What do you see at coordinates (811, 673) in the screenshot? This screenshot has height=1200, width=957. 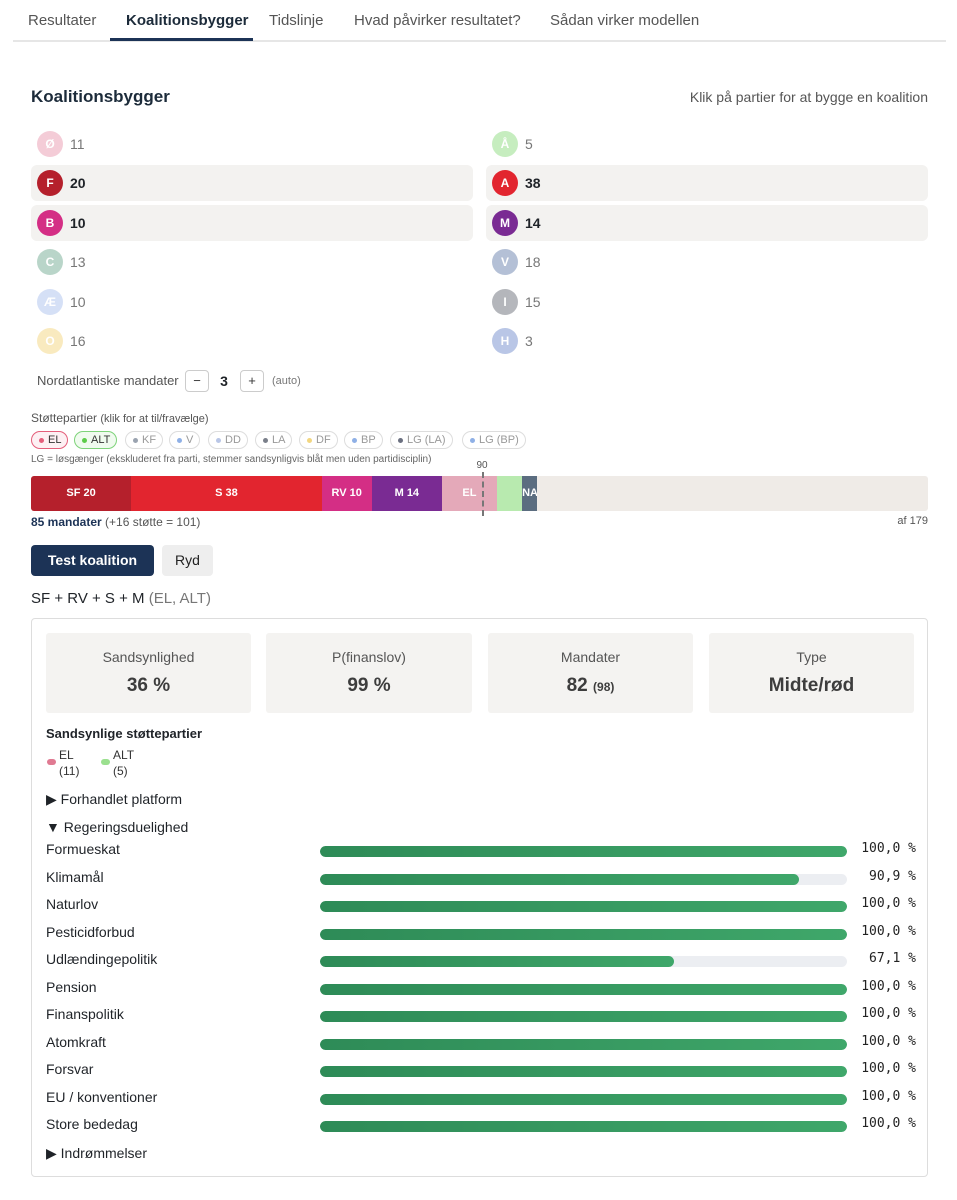 I see `stat-type: Type Midte/rød` at bounding box center [811, 673].